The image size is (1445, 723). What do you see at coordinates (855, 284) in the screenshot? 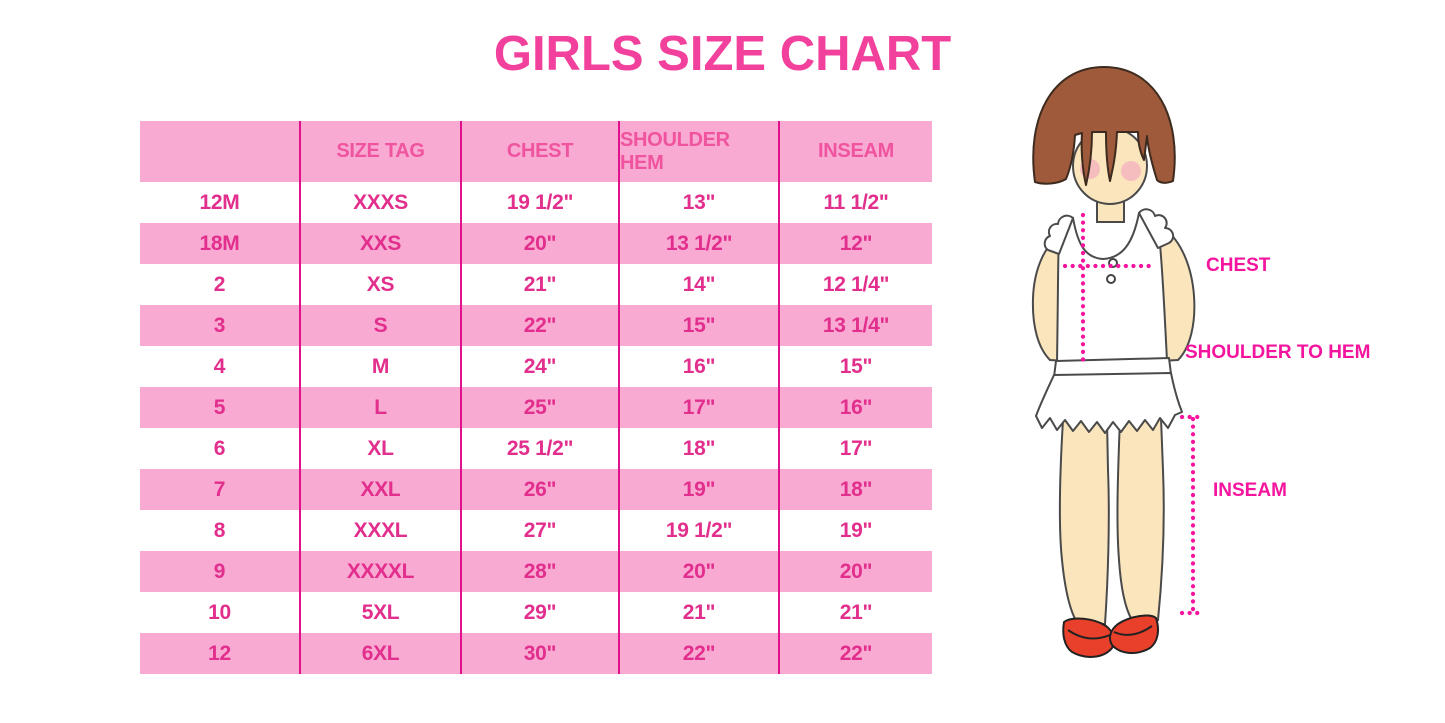
I see `table-cell: 12 1/4"` at bounding box center [855, 284].